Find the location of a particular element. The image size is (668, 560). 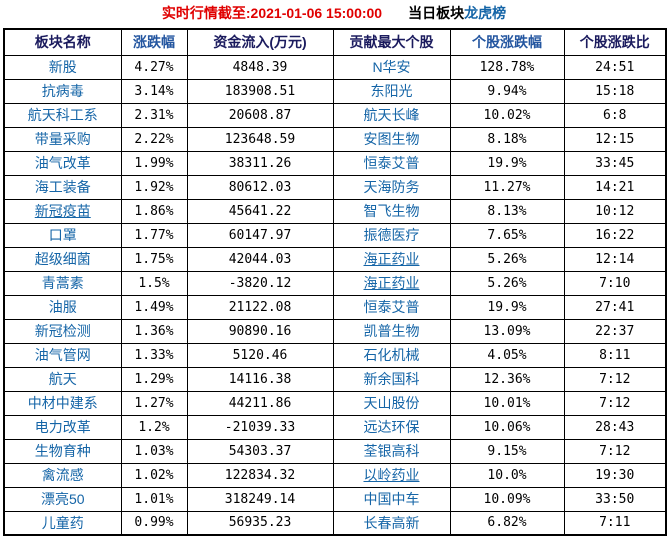

sector-name-link: 超级细菌 is located at coordinates (62, 259).